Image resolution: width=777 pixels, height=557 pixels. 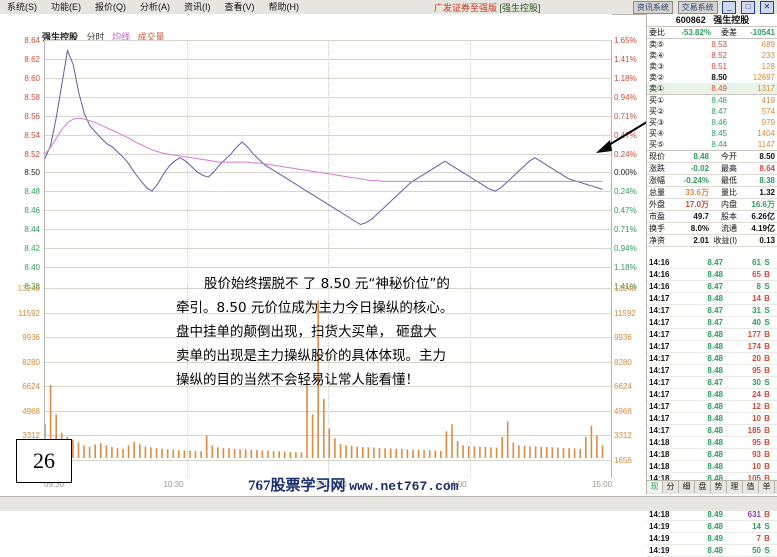 What do you see at coordinates (297, 486) in the screenshot?
I see `watermark-cn: 767股票学习网` at bounding box center [297, 486].